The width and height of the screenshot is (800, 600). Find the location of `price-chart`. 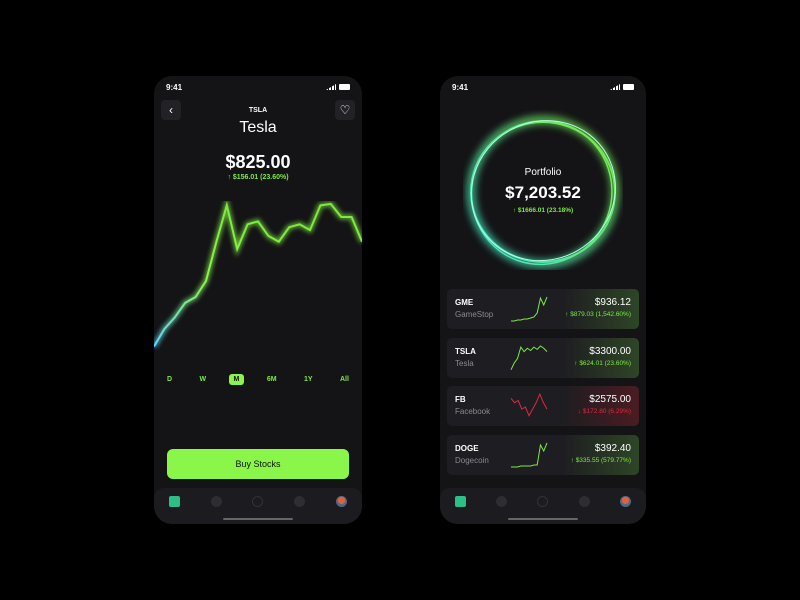

price-chart is located at coordinates (258, 283).